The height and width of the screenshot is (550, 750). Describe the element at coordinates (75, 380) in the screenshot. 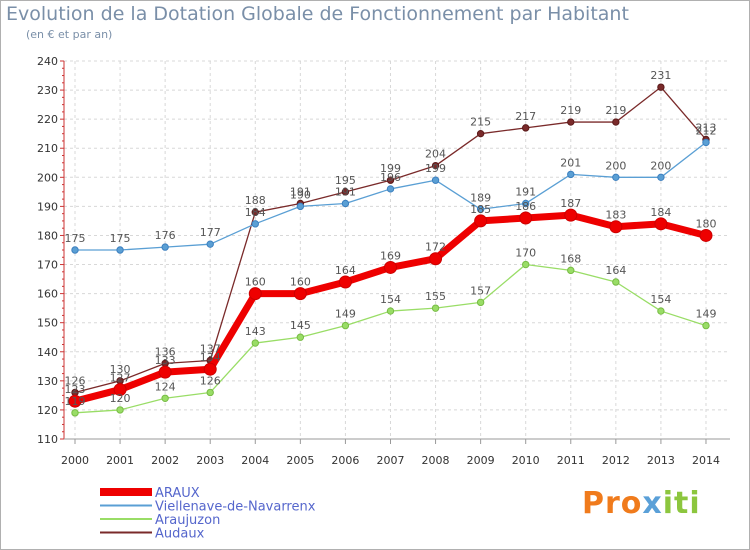

I see `data-label: 126` at that location.